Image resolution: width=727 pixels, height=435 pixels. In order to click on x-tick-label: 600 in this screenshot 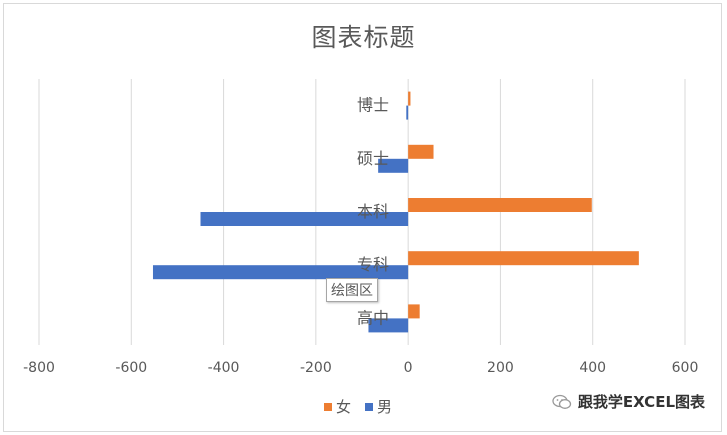, I will do `click(685, 368)`.